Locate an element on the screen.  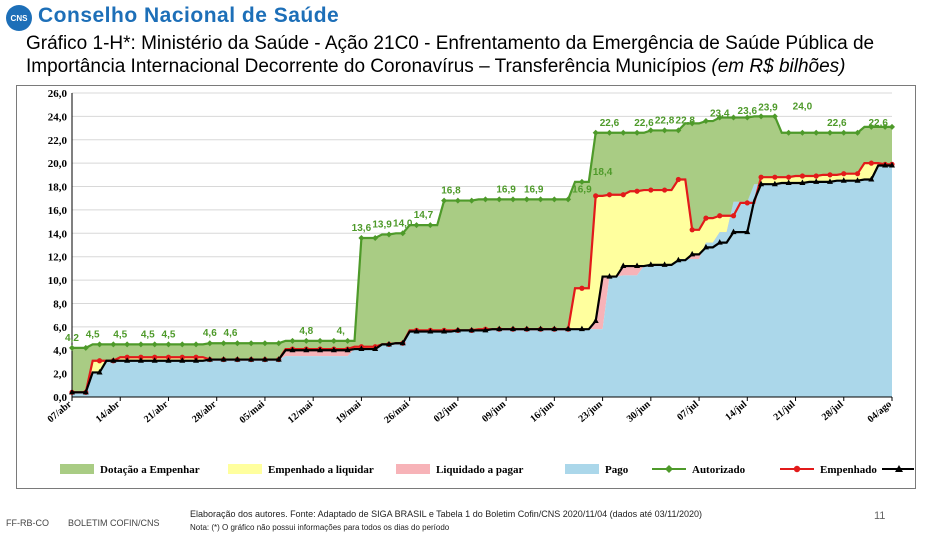
x-tick-label: 09/jun is located at coordinates (494, 412).